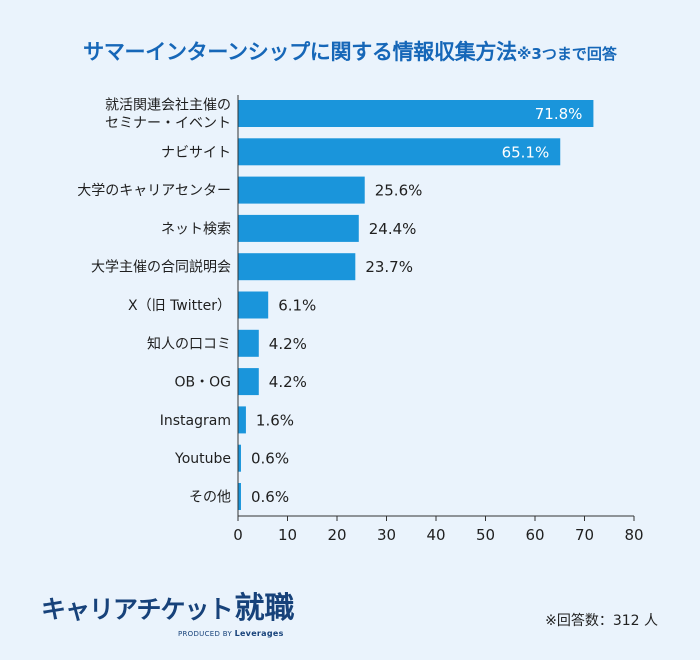 This screenshot has width=700, height=660. I want to click on value-label: 1.6%, so click(275, 420).